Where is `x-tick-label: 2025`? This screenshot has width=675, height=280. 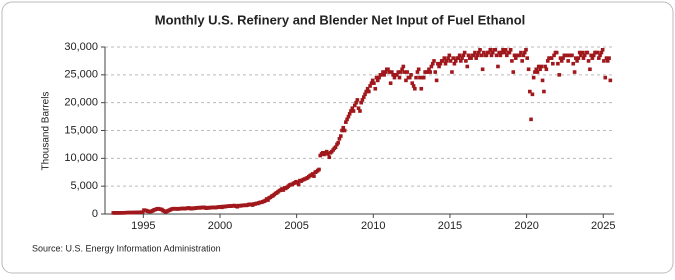 x-tick-label: 2025 is located at coordinates (603, 226).